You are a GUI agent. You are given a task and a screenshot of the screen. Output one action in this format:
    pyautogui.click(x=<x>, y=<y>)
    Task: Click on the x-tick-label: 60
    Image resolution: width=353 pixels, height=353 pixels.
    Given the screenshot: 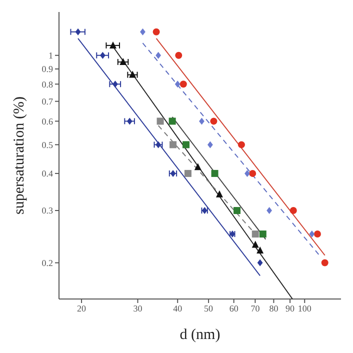 What is the action you would take?
    pyautogui.click(x=234, y=308)
    